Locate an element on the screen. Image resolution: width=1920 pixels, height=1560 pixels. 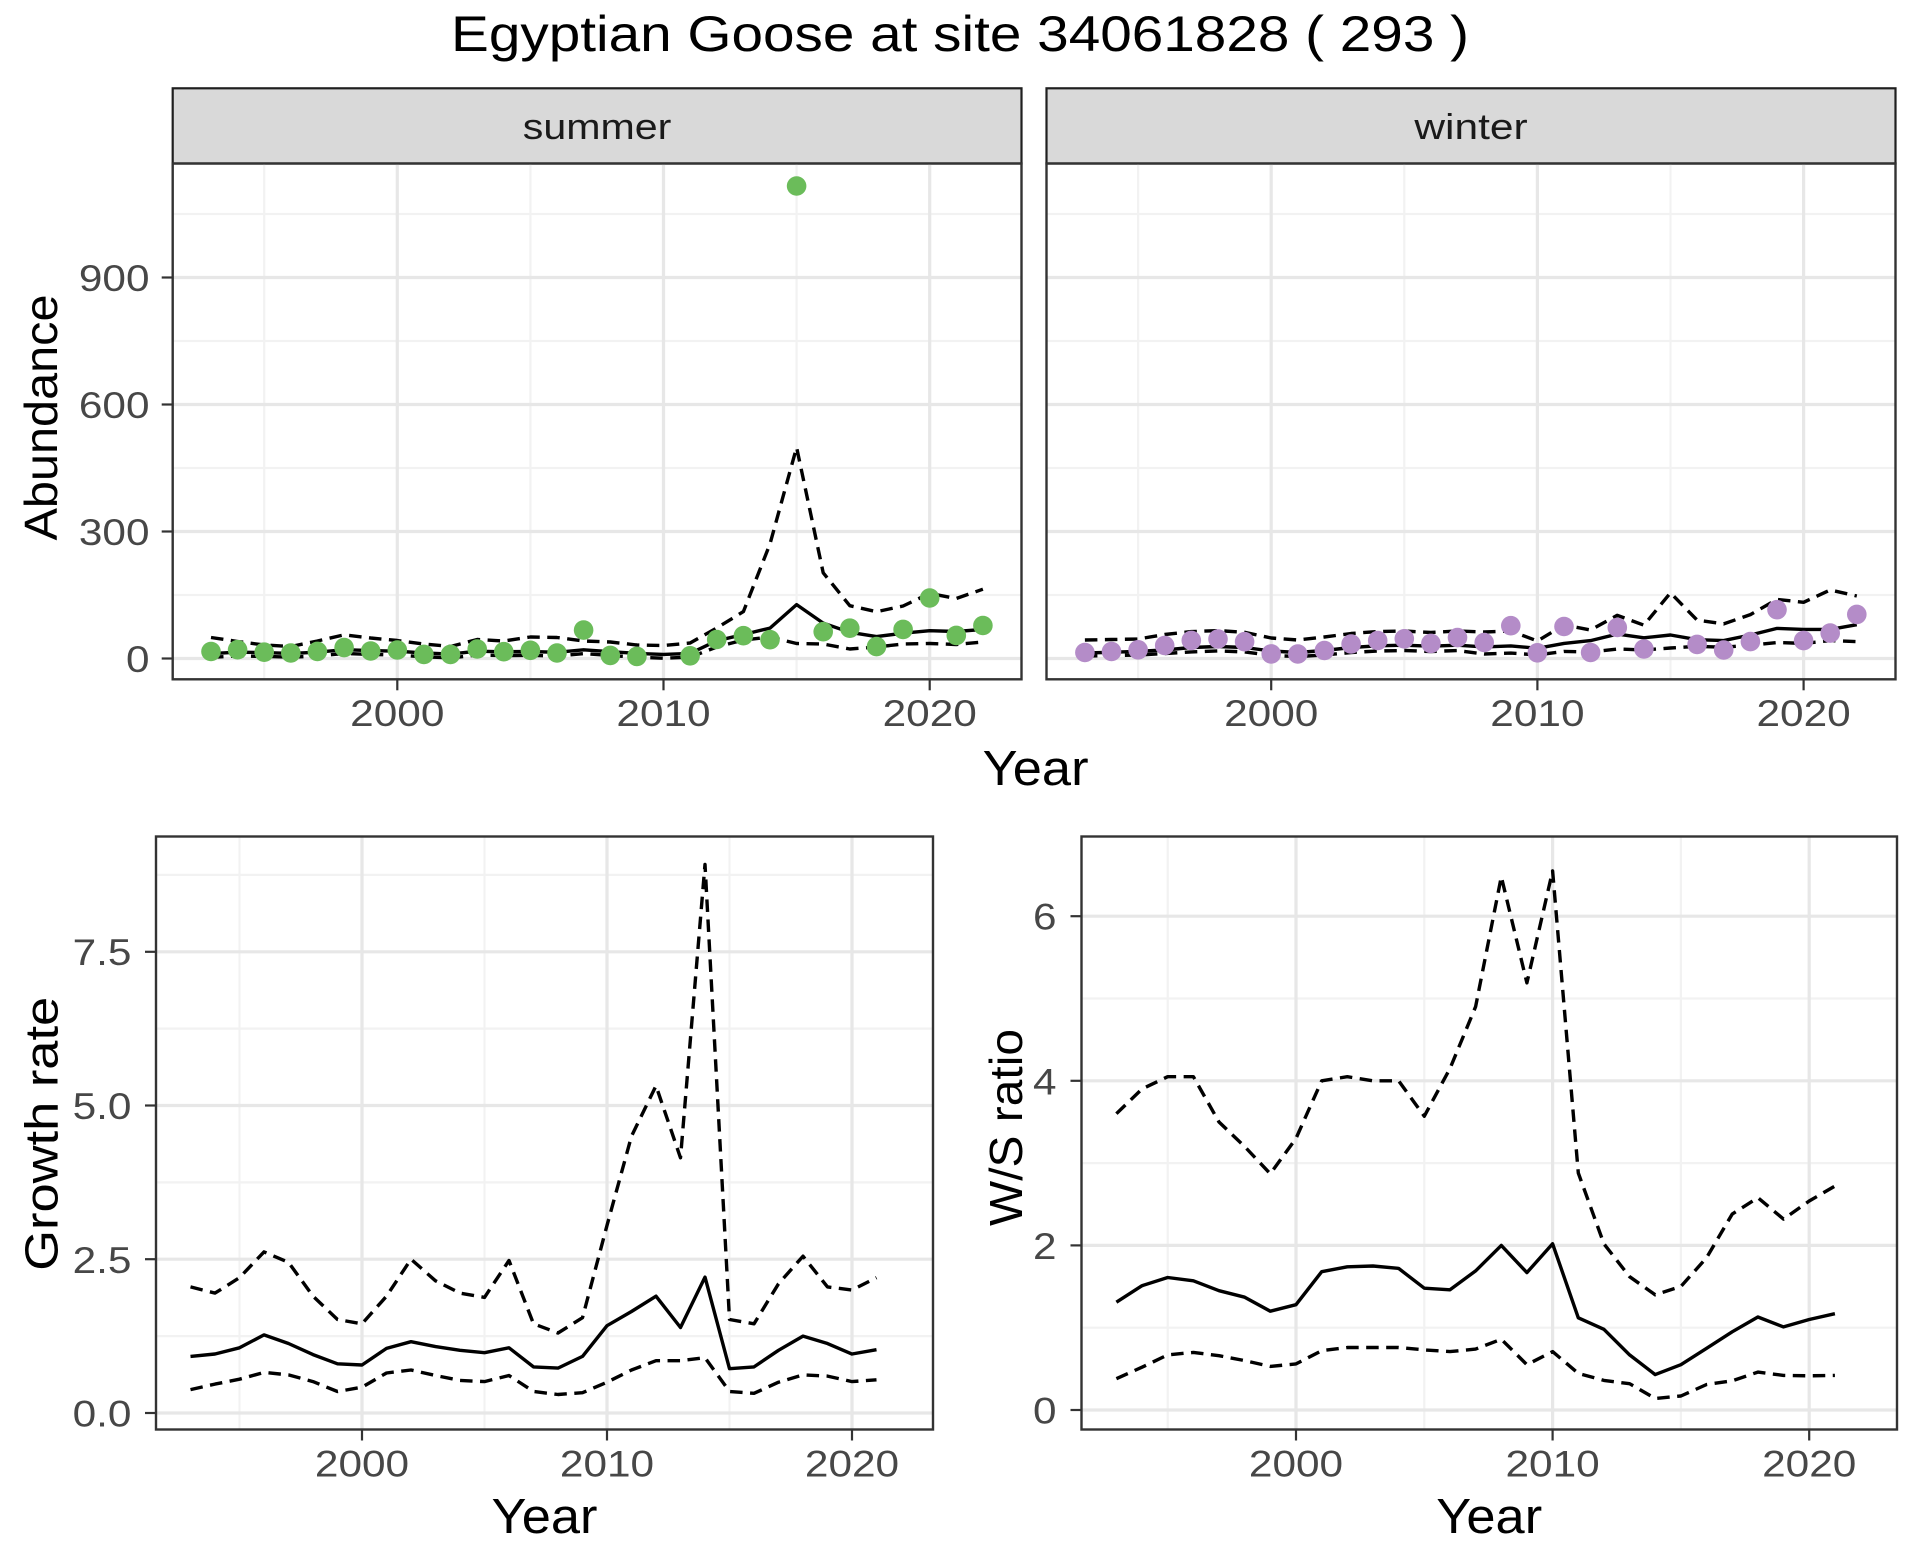
svg-text: winter is located at coordinates (1470, 126).